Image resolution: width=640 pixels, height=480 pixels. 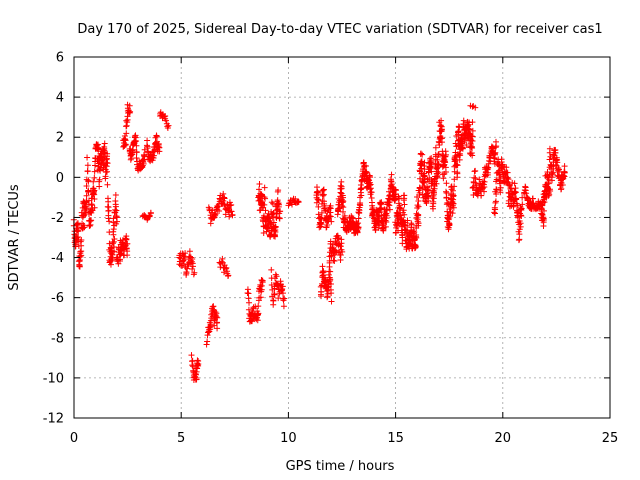 I want to click on x-tick-label: 5, so click(x=181, y=438).